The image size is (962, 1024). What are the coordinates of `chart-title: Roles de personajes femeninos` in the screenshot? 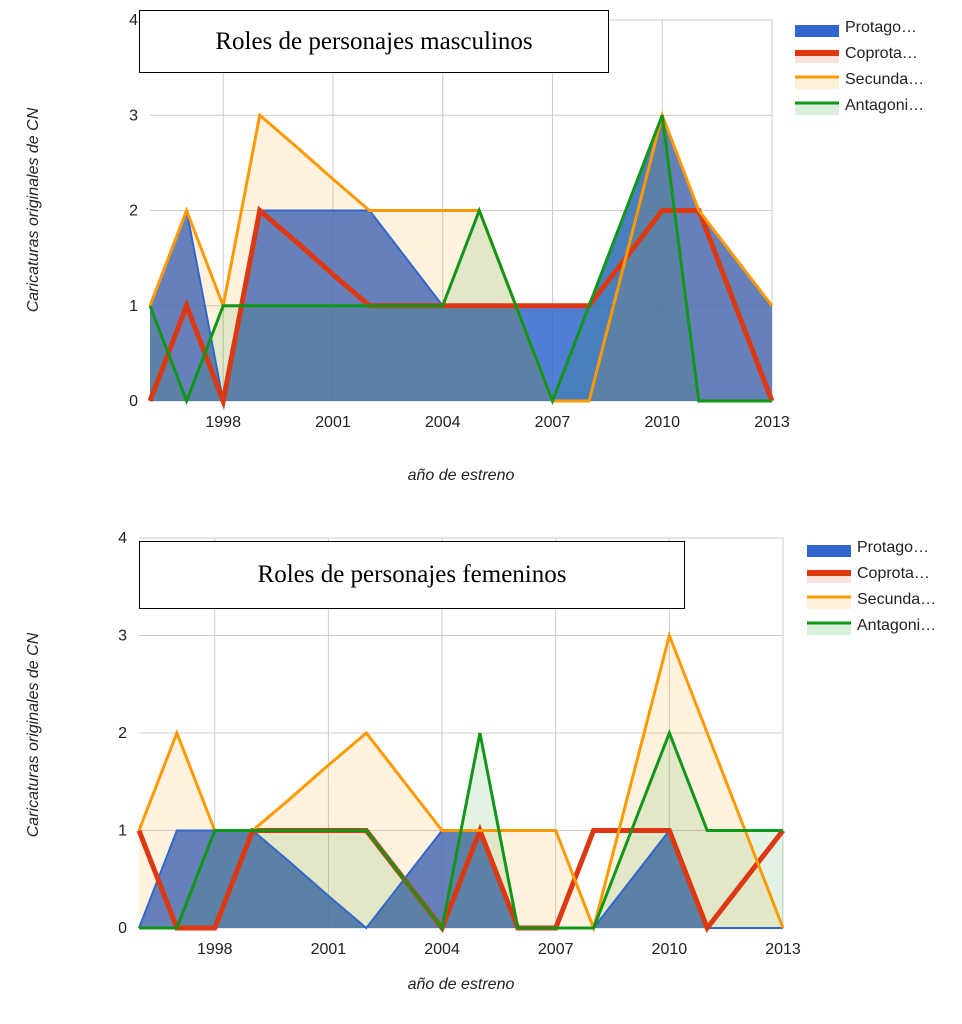 It's located at (412, 575).